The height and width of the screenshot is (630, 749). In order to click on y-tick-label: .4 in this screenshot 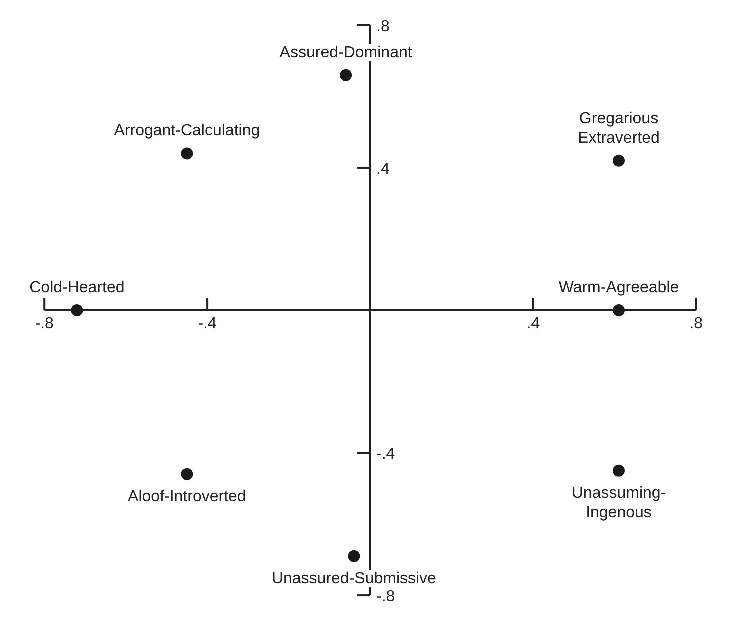, I will do `click(383, 169)`.